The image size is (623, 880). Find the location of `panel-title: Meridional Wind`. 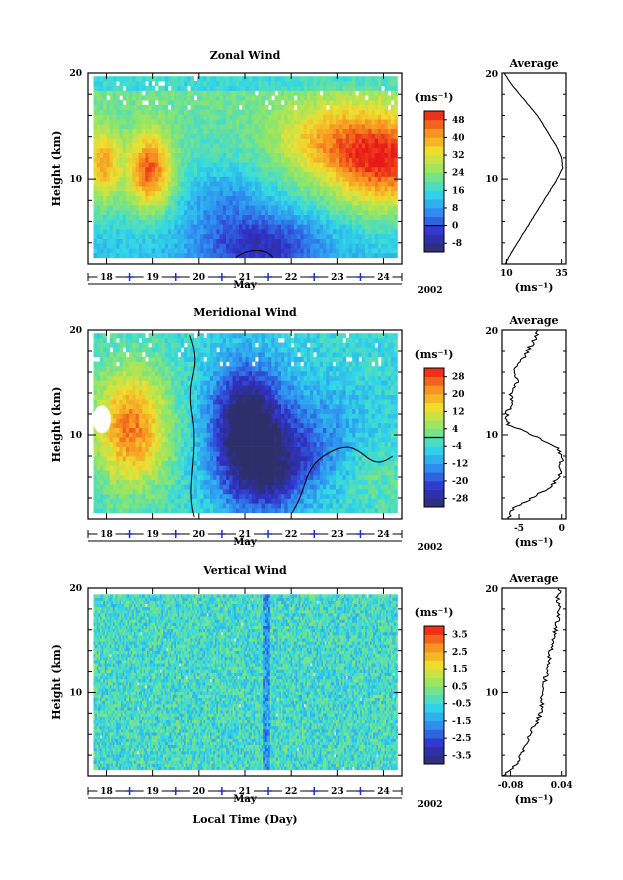

panel-title: Meridional Wind is located at coordinates (245, 312).